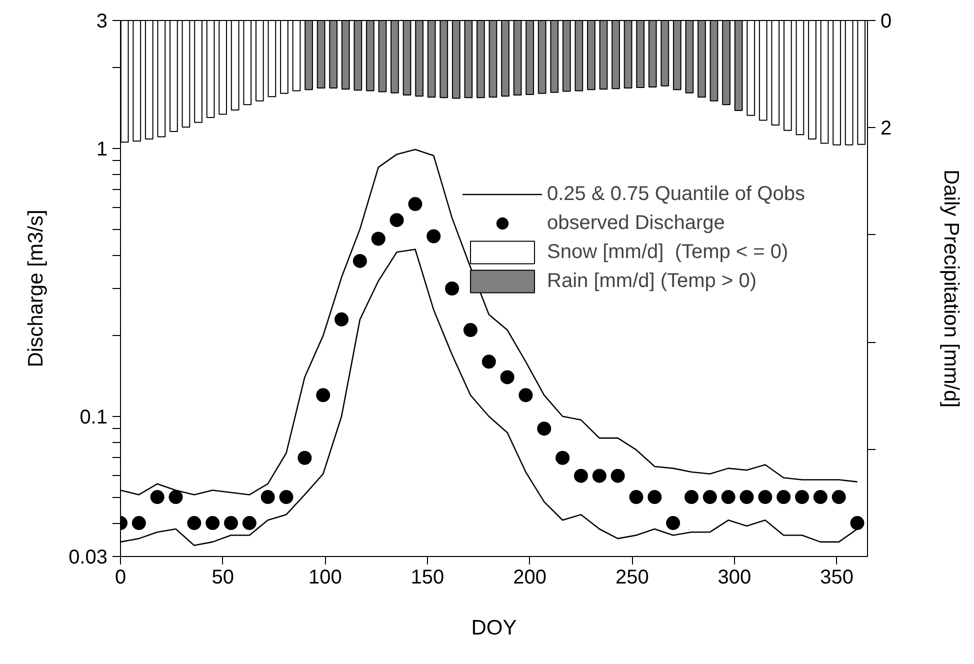 The image size is (974, 664). I want to click on x-tick-label: 0, so click(120, 577).